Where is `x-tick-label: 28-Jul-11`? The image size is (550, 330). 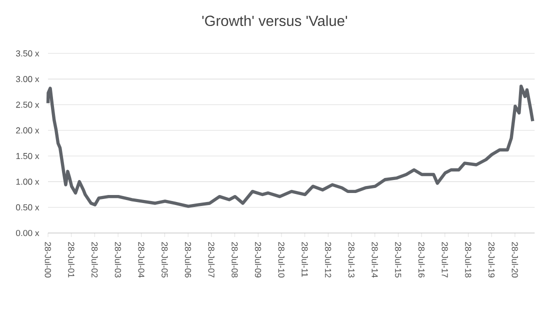
x-tick-label: 28-Jul-11 is located at coordinates (305, 259).